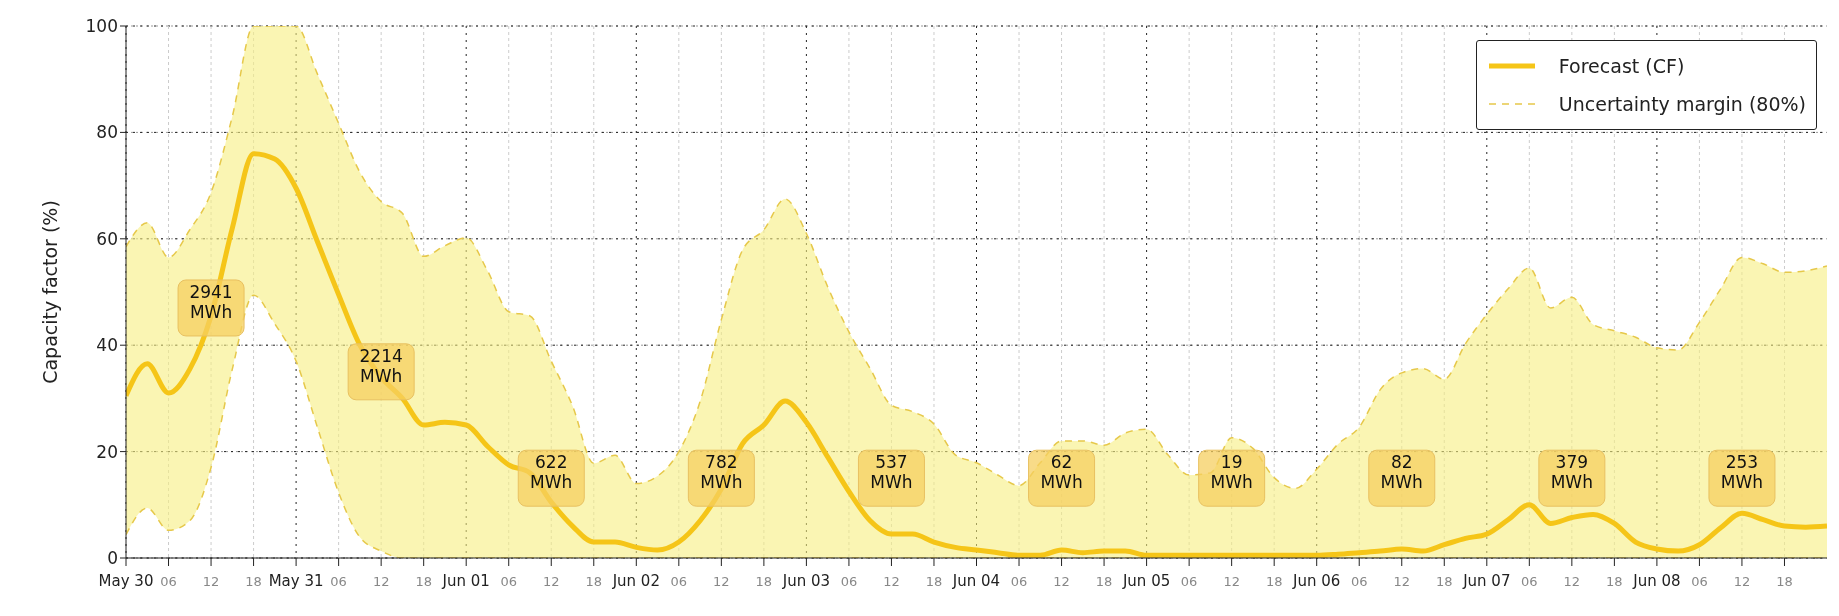 The image size is (1839, 616). What do you see at coordinates (1486, 581) in the screenshot?
I see `x-tick-label: Jun 07` at bounding box center [1486, 581].